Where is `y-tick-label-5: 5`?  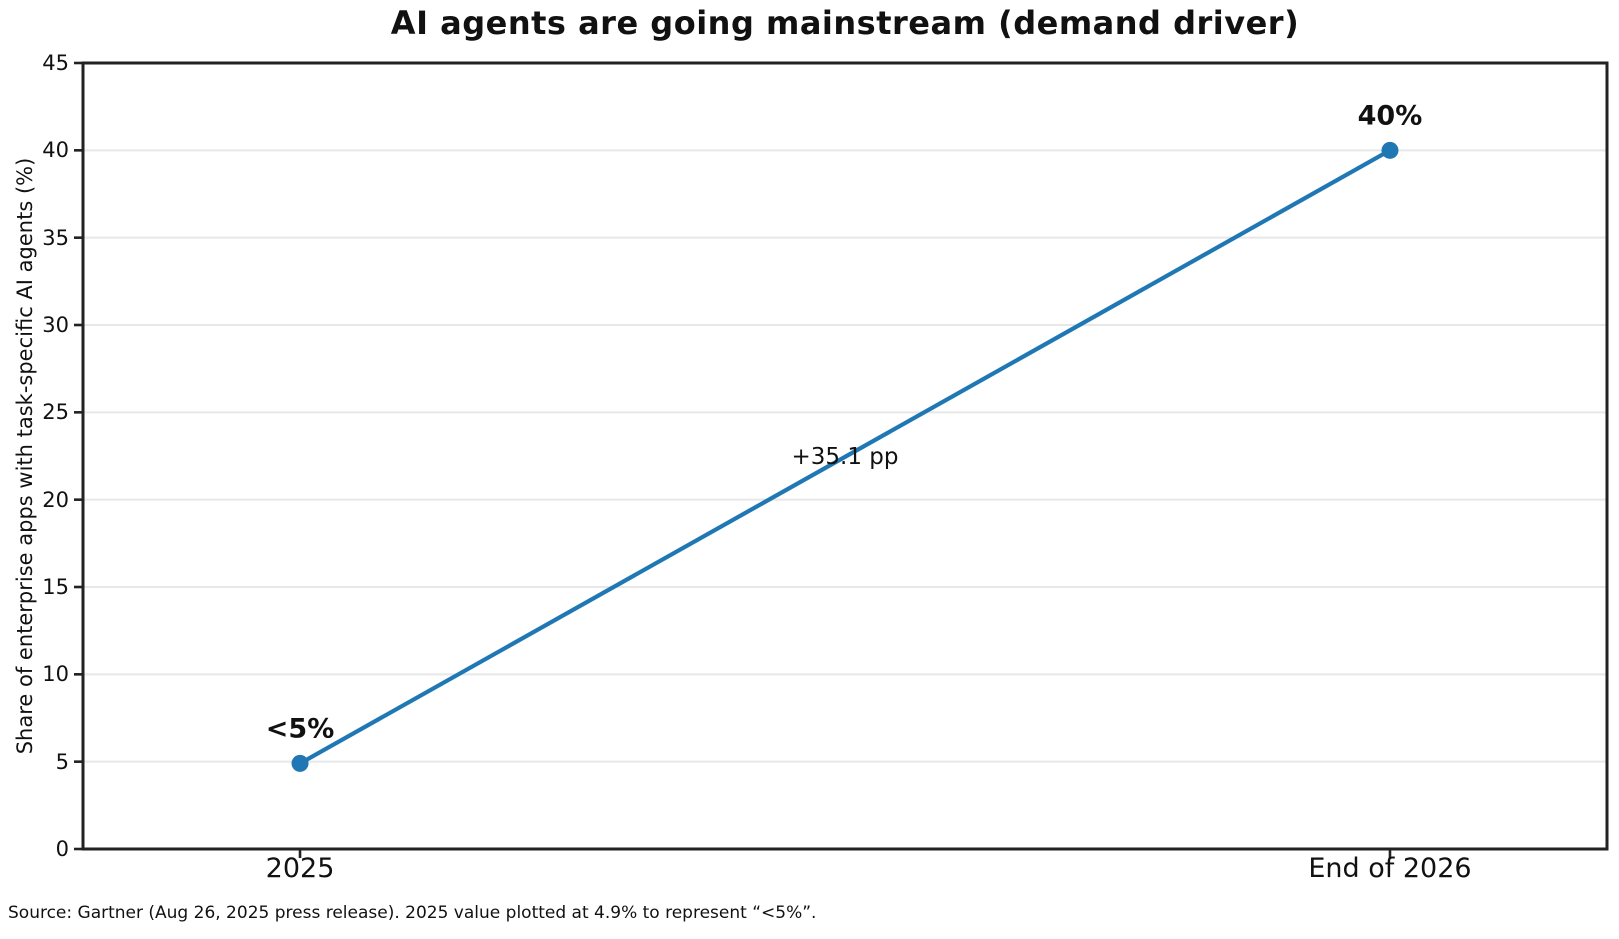
y-tick-label-5: 5 is located at coordinates (62, 761).